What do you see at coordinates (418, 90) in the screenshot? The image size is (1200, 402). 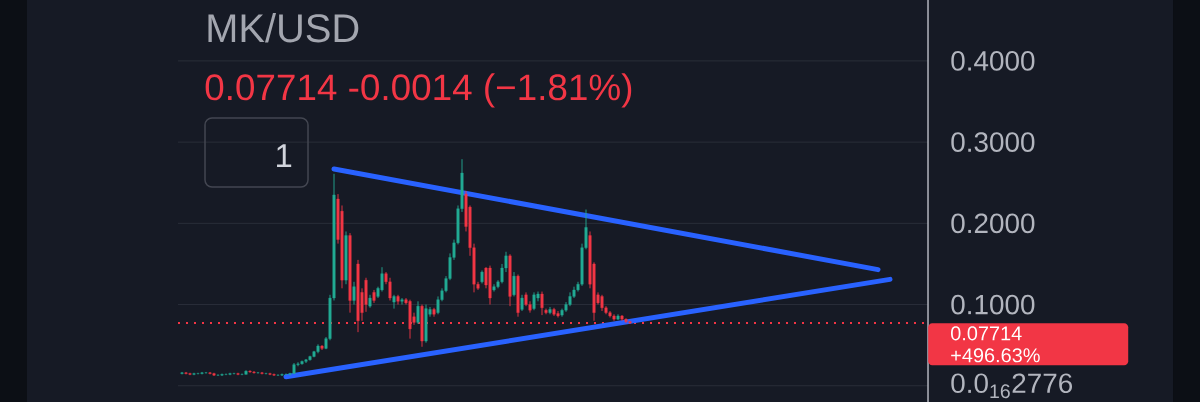 I see `text: 0.07714 -0.0014 (−1.81%)` at bounding box center [418, 90].